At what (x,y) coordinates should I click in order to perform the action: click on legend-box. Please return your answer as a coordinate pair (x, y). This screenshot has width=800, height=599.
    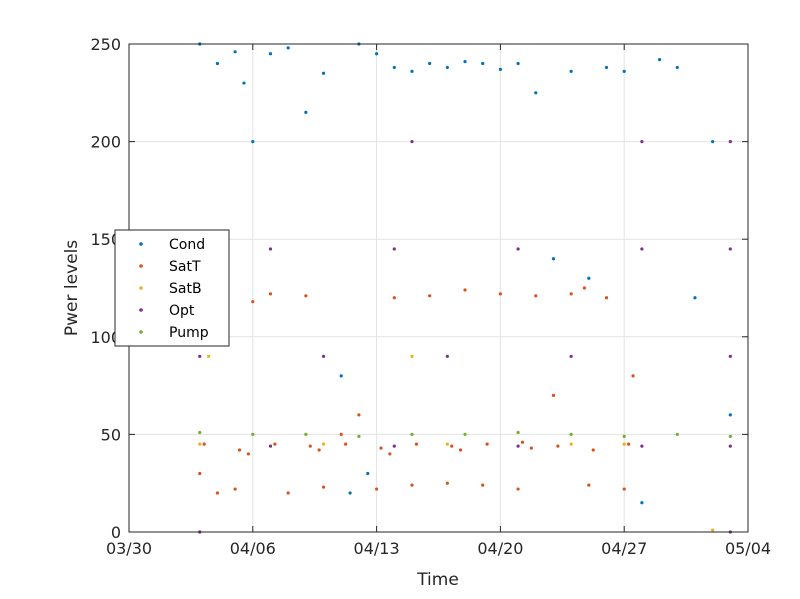
    Looking at the image, I should click on (172, 288).